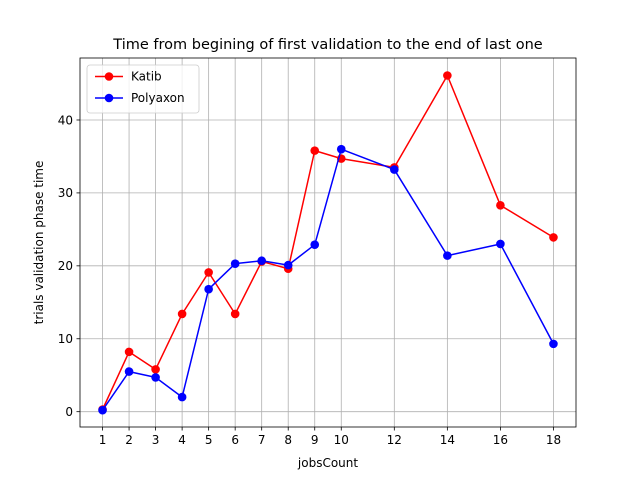 The image size is (640, 480). What do you see at coordinates (129, 440) in the screenshot?
I see `x-tick-label: 2` at bounding box center [129, 440].